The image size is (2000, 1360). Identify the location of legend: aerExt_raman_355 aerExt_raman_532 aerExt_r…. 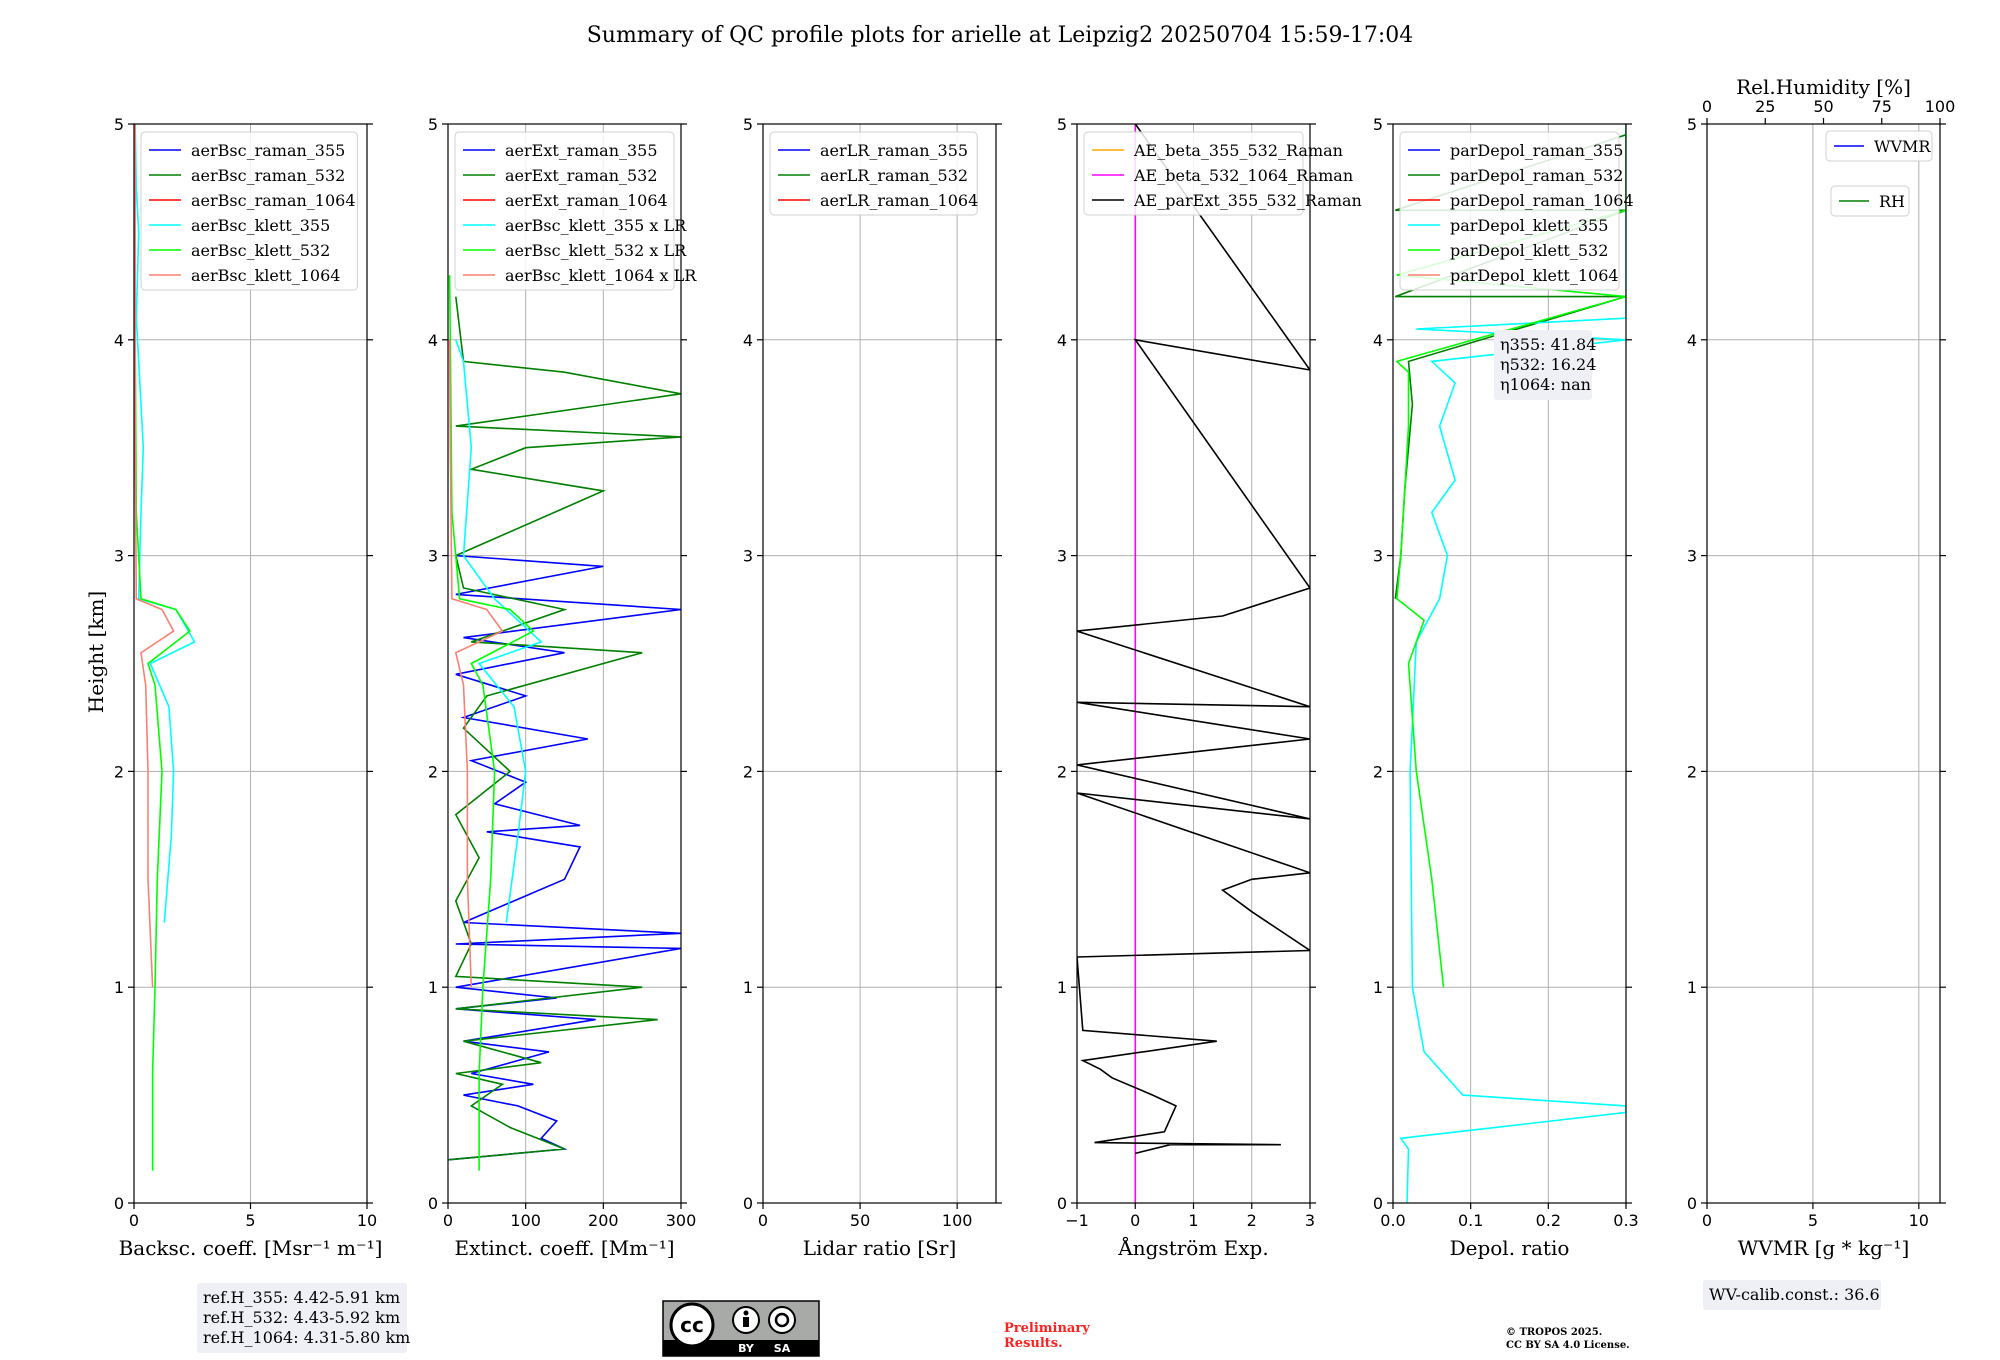
(575, 211).